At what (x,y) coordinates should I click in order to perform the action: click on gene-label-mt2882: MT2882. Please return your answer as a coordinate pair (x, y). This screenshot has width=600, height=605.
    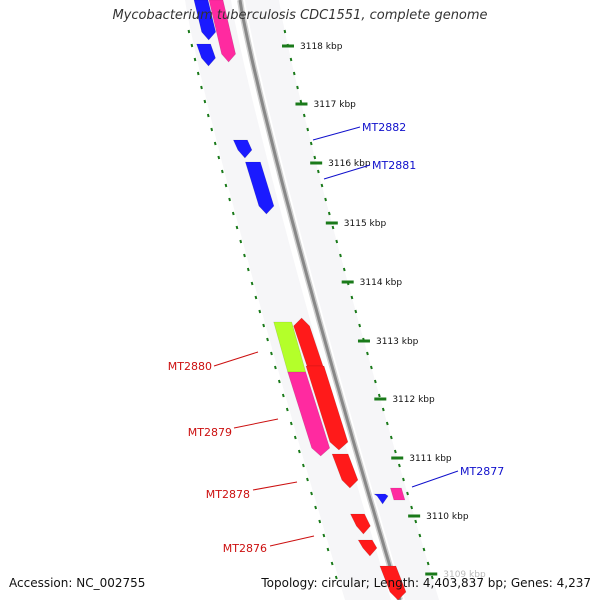
    Looking at the image, I should click on (384, 127).